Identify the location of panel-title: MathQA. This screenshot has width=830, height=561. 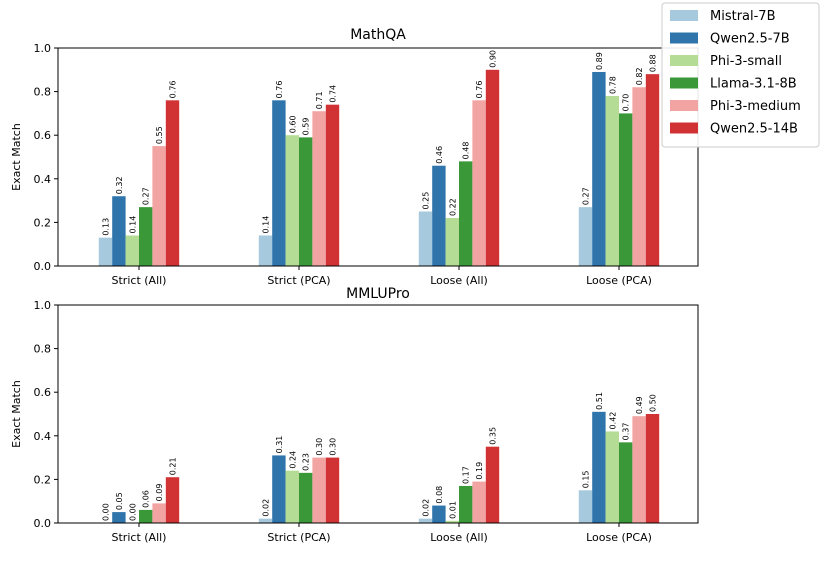
(378, 35).